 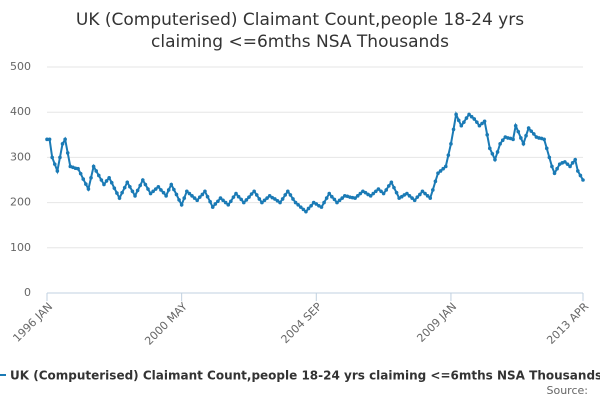 I want to click on y-tick-label: 100, so click(x=20, y=247).